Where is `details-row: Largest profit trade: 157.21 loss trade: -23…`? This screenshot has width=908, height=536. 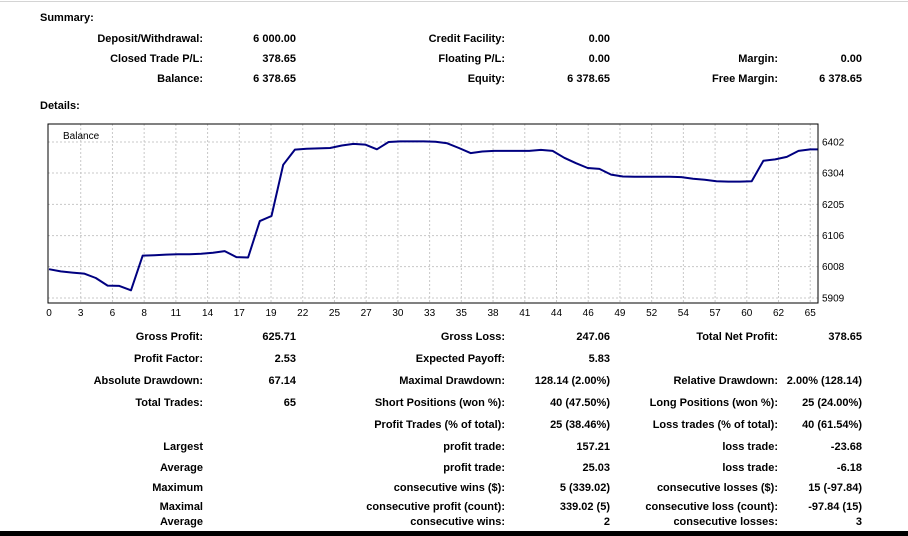
details-row: Largest profit trade: 157.21 loss trade: -23… is located at coordinates (431, 447).